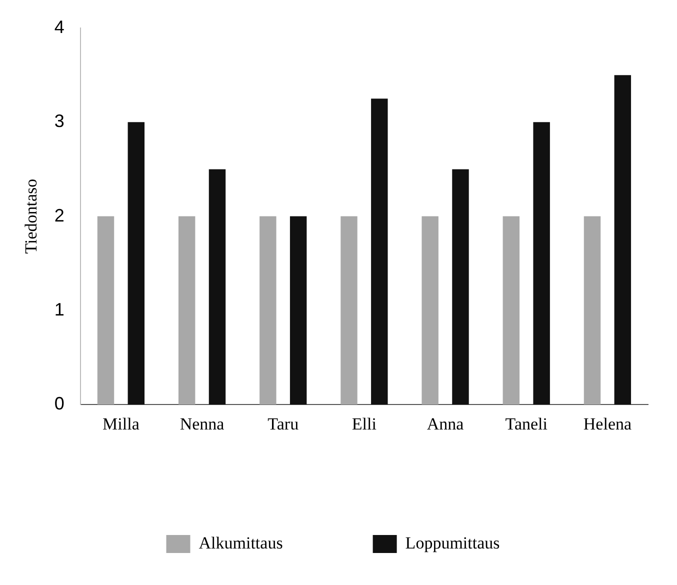  I want to click on y-axis-title: Tiedontaso, so click(31, 216).